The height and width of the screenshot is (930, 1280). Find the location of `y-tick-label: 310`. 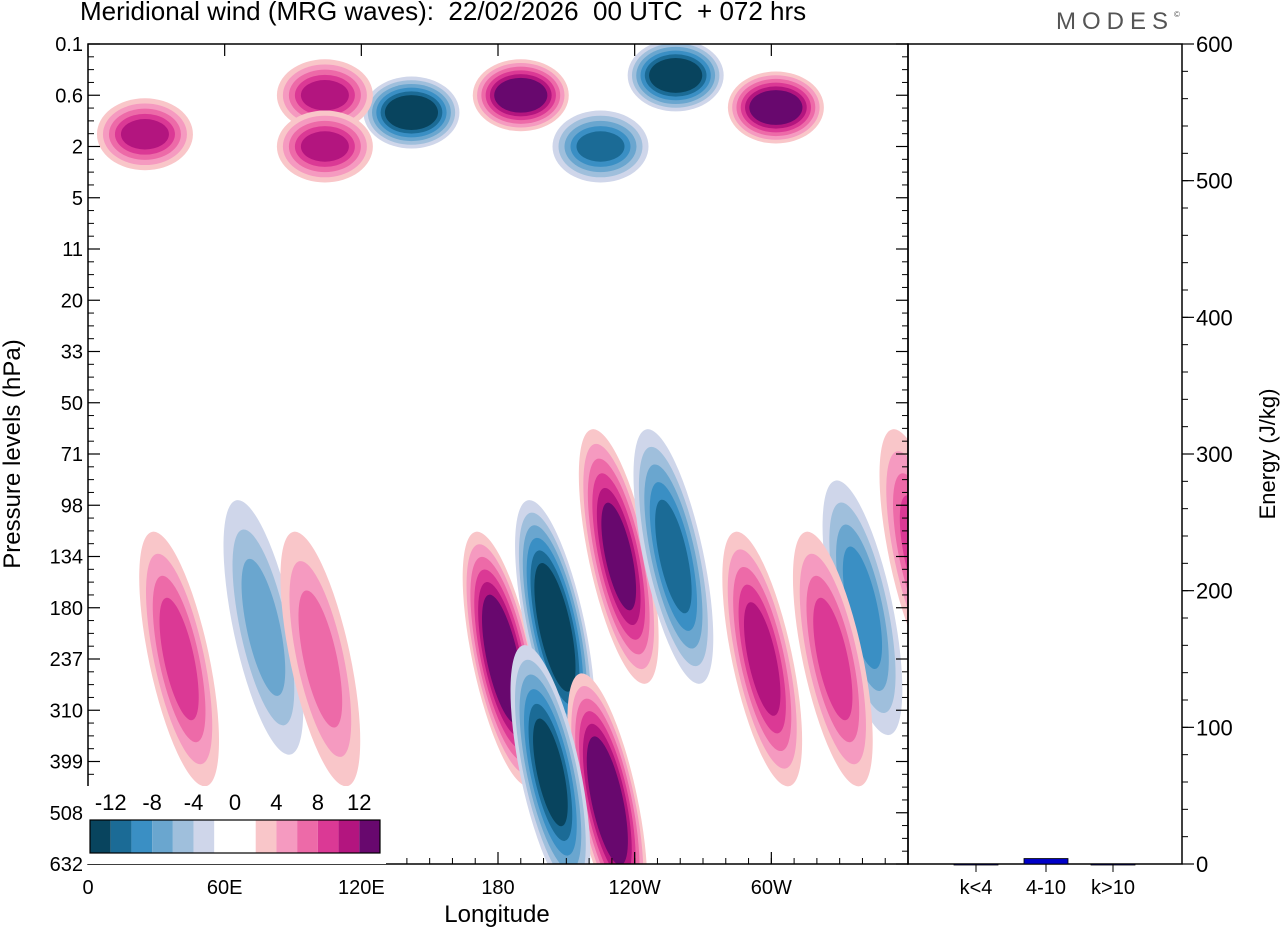

y-tick-label: 310 is located at coordinates (66, 711).